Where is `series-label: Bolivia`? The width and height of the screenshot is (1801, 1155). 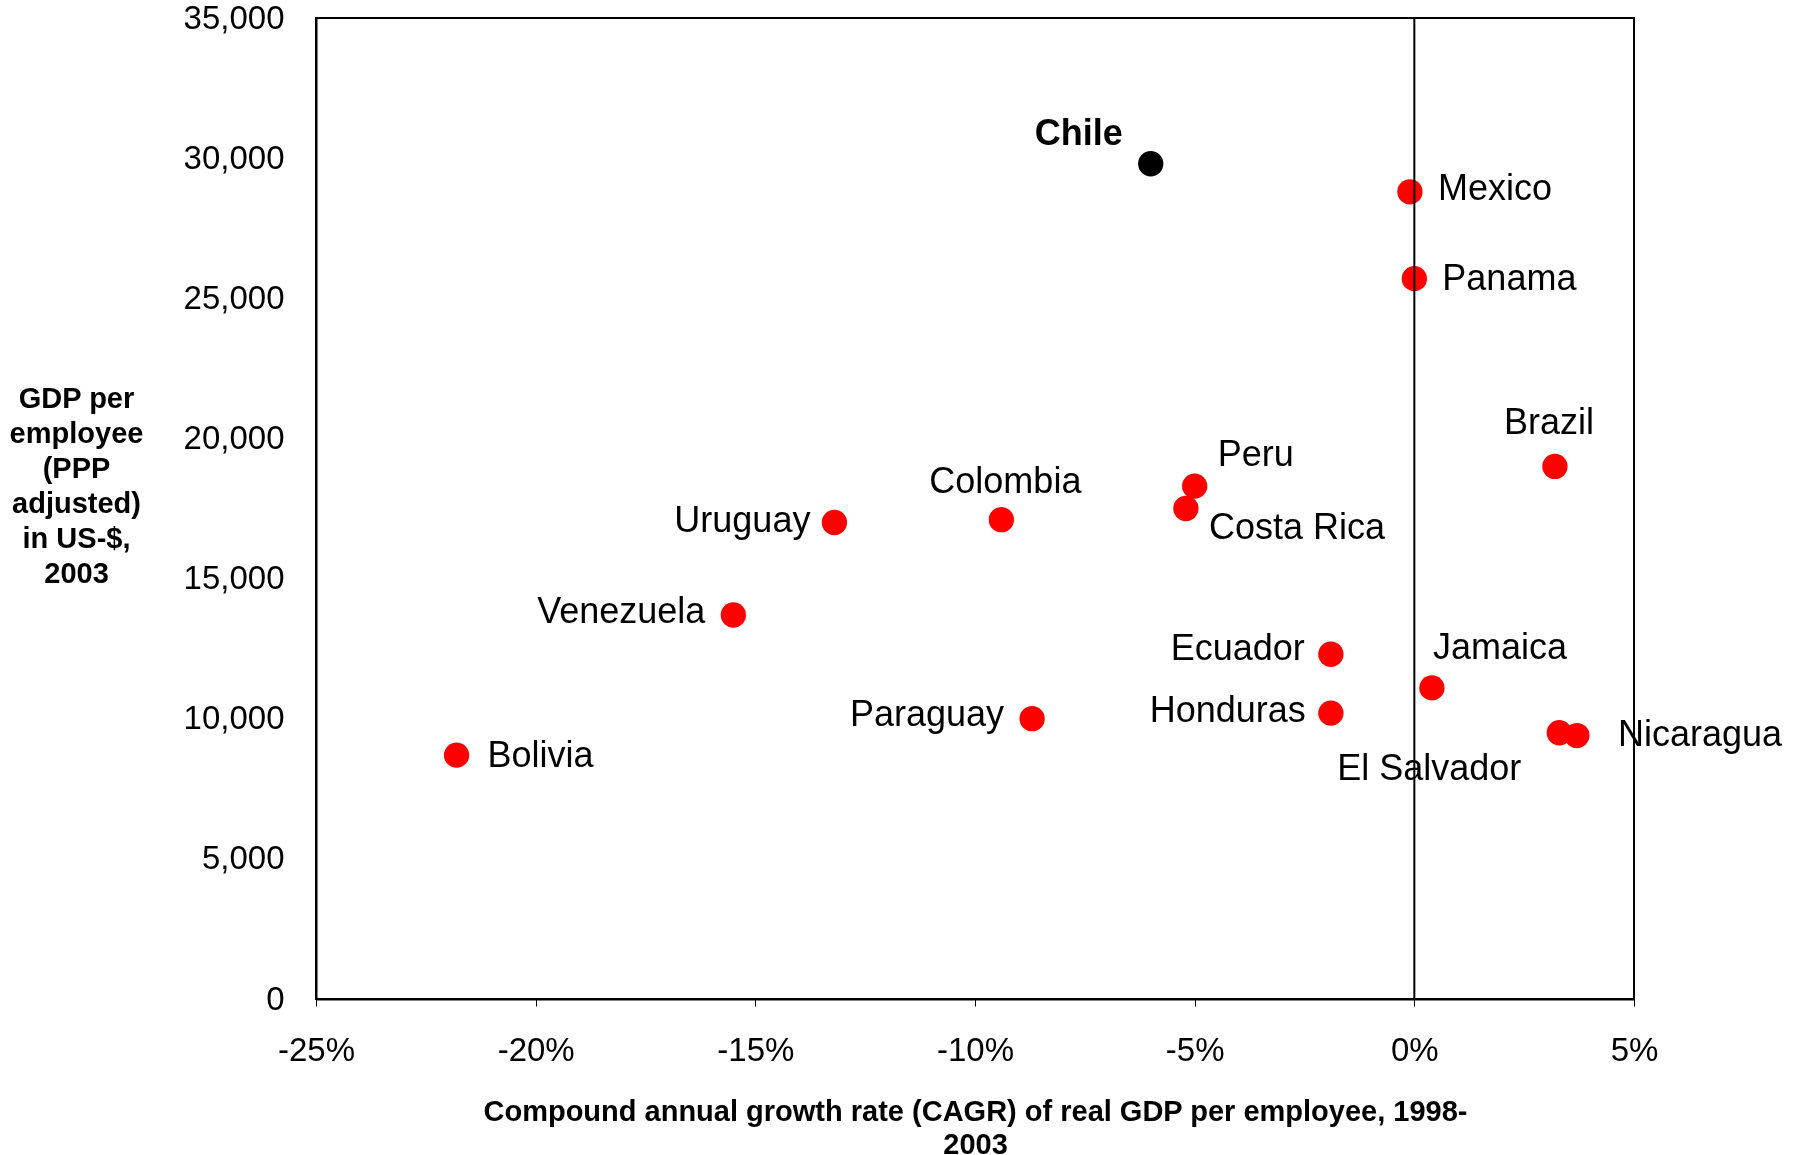 series-label: Bolivia is located at coordinates (541, 755).